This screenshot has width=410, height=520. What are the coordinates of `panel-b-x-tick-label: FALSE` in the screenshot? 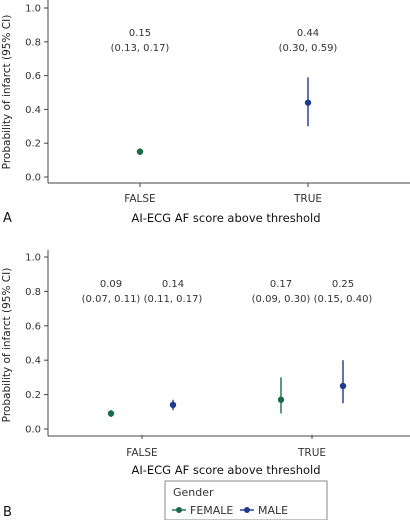 It's located at (141, 453).